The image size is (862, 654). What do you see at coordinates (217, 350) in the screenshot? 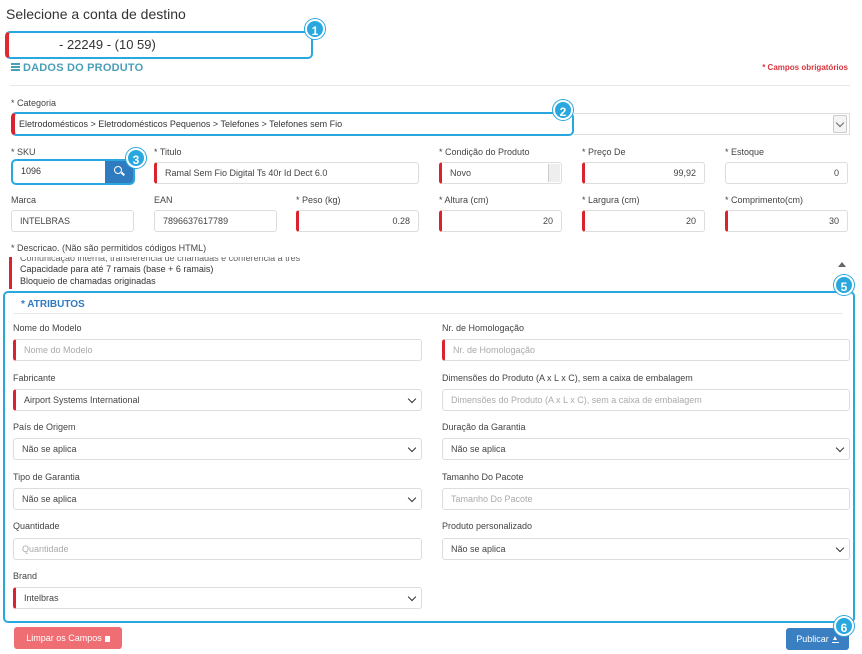
I see `model-name-field: Nome do Modelo` at bounding box center [217, 350].